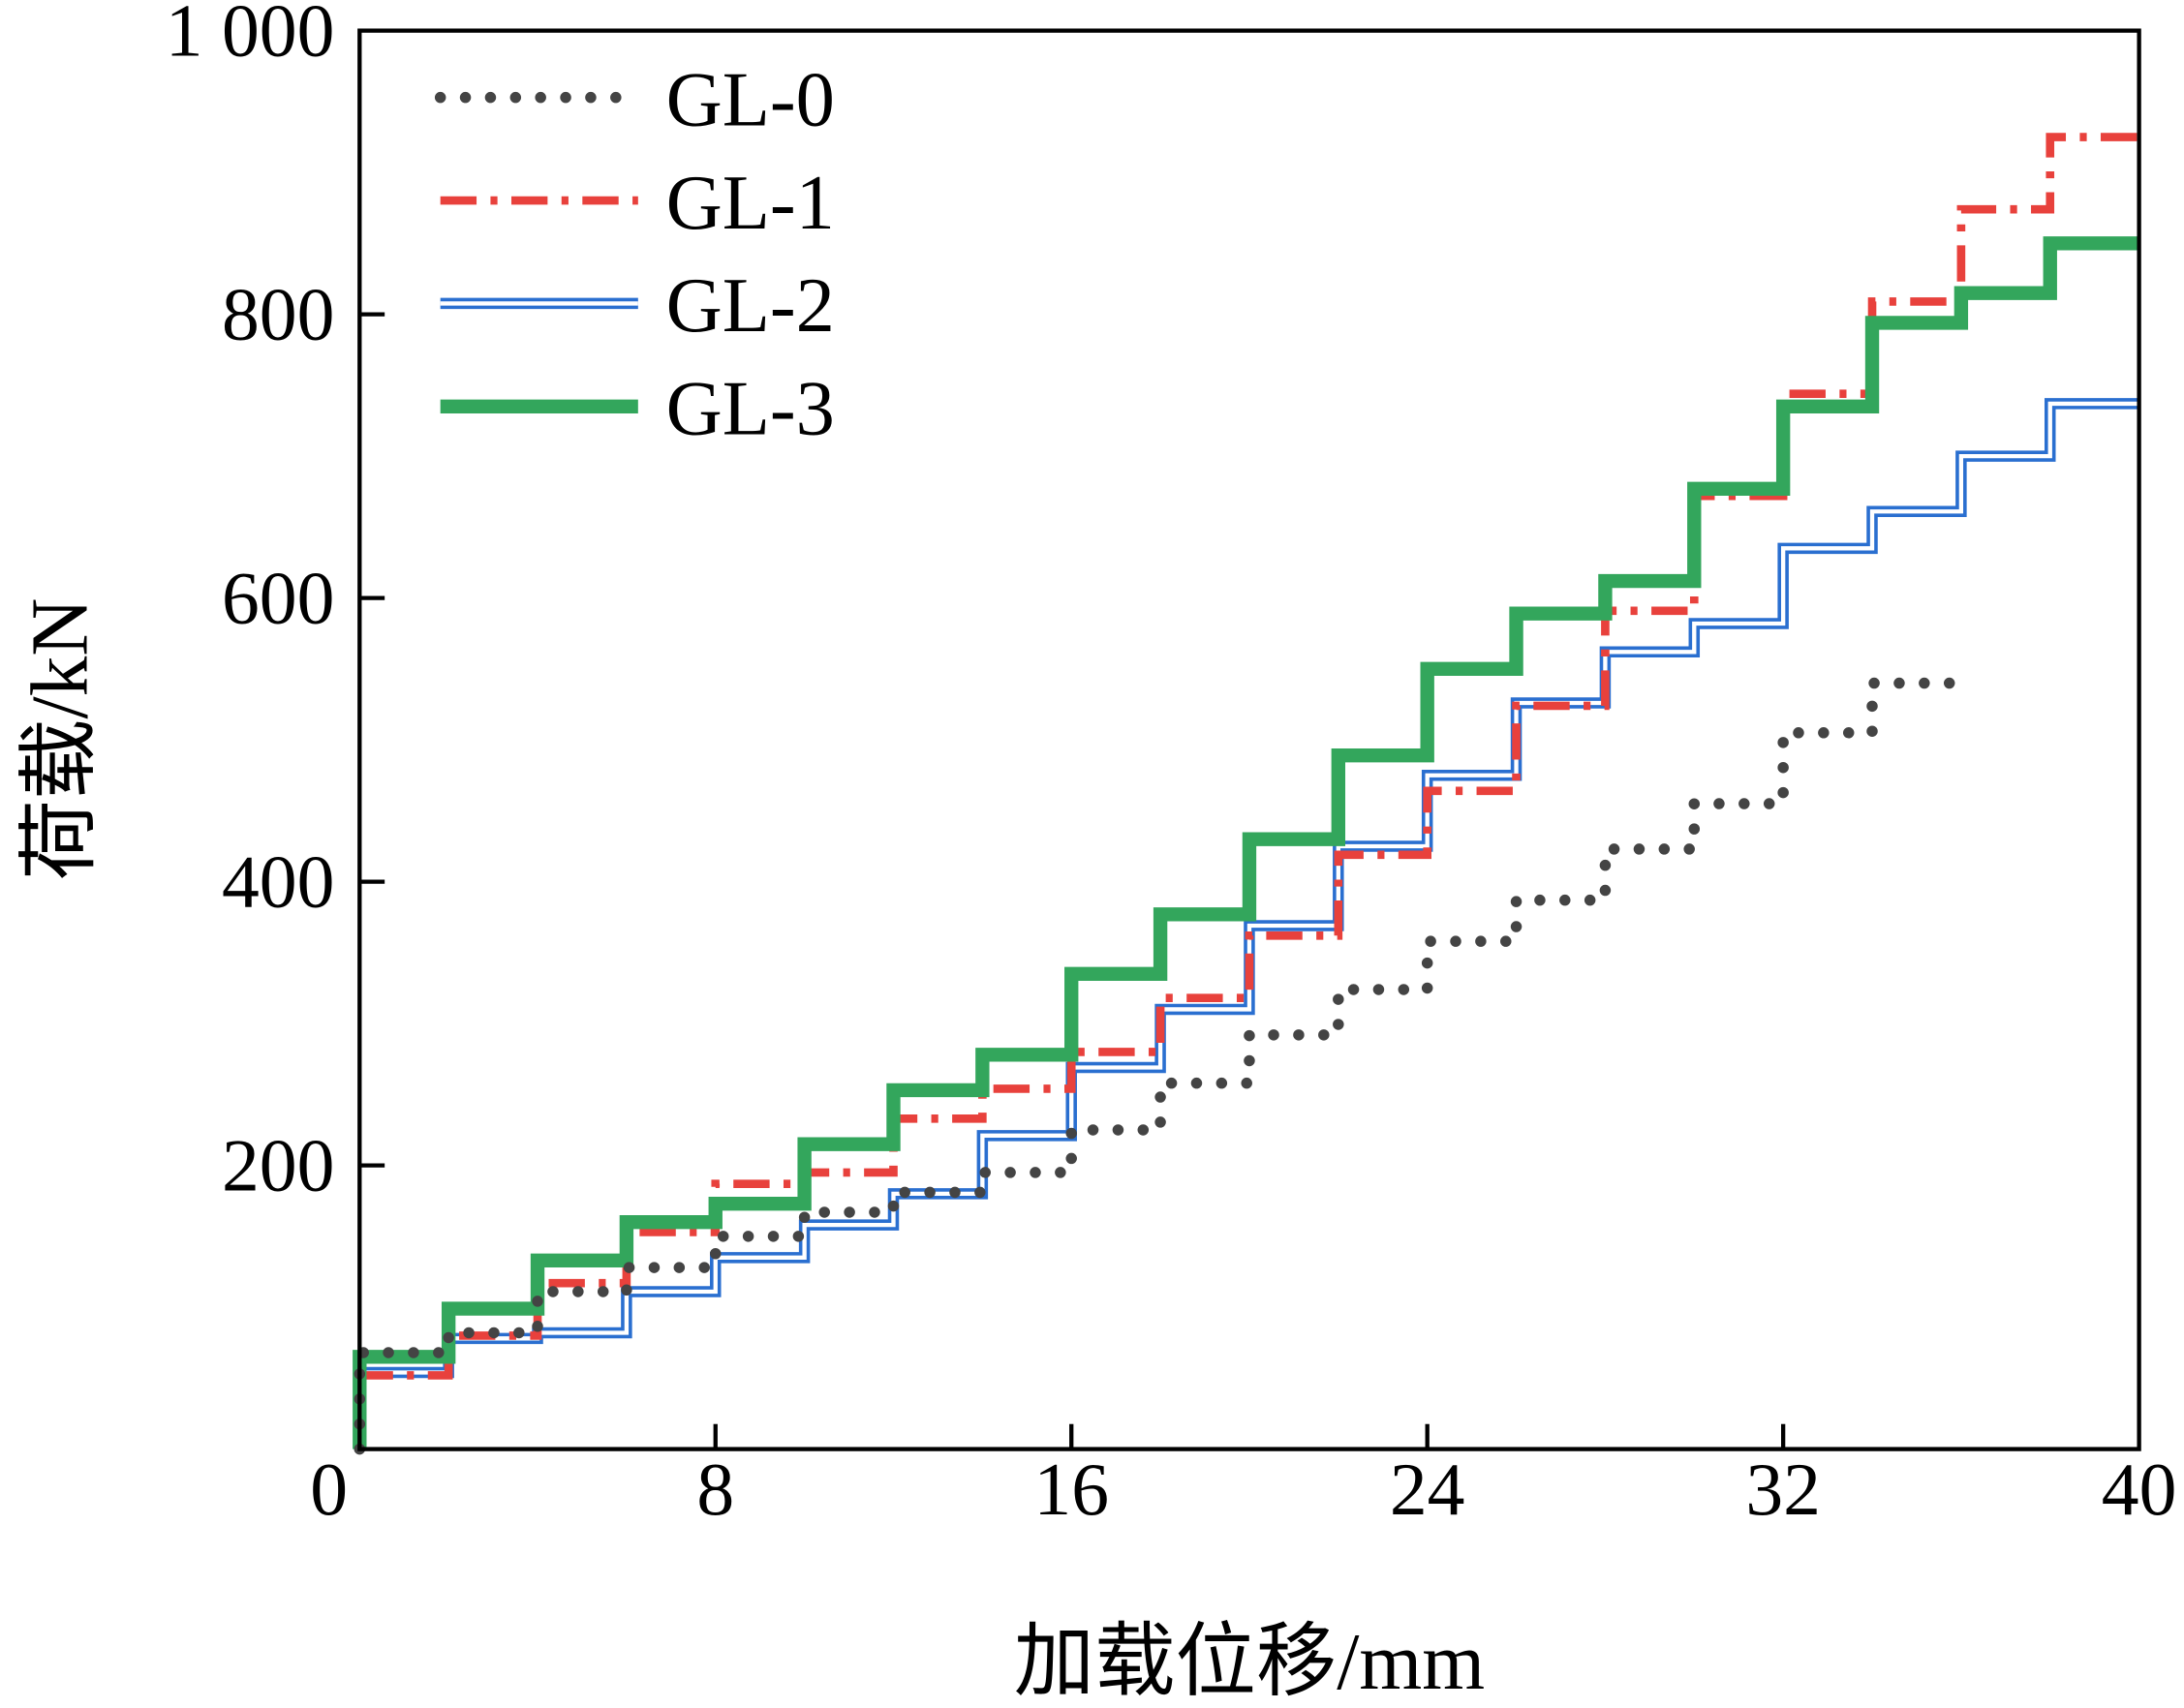 Image resolution: width=2184 pixels, height=1708 pixels. I want to click on y-tick-label: 400, so click(278, 881).